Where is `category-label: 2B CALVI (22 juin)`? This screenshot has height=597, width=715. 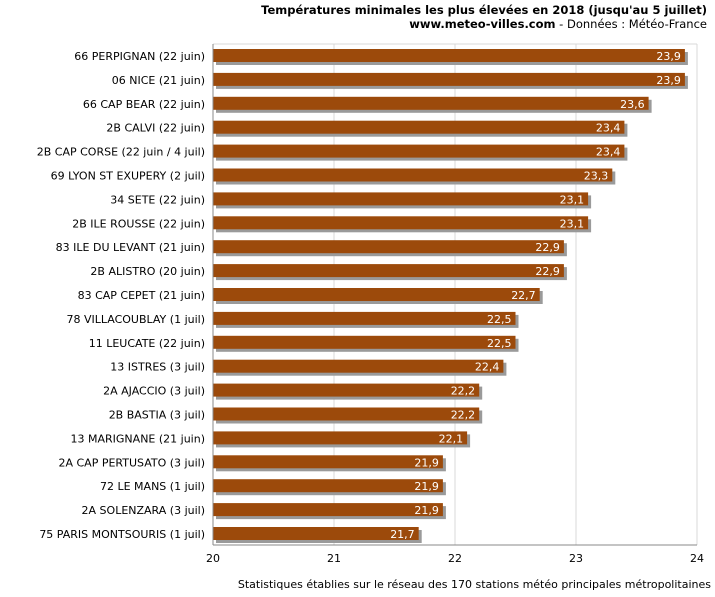
category-label: 2B CALVI (22 juin) is located at coordinates (155, 128).